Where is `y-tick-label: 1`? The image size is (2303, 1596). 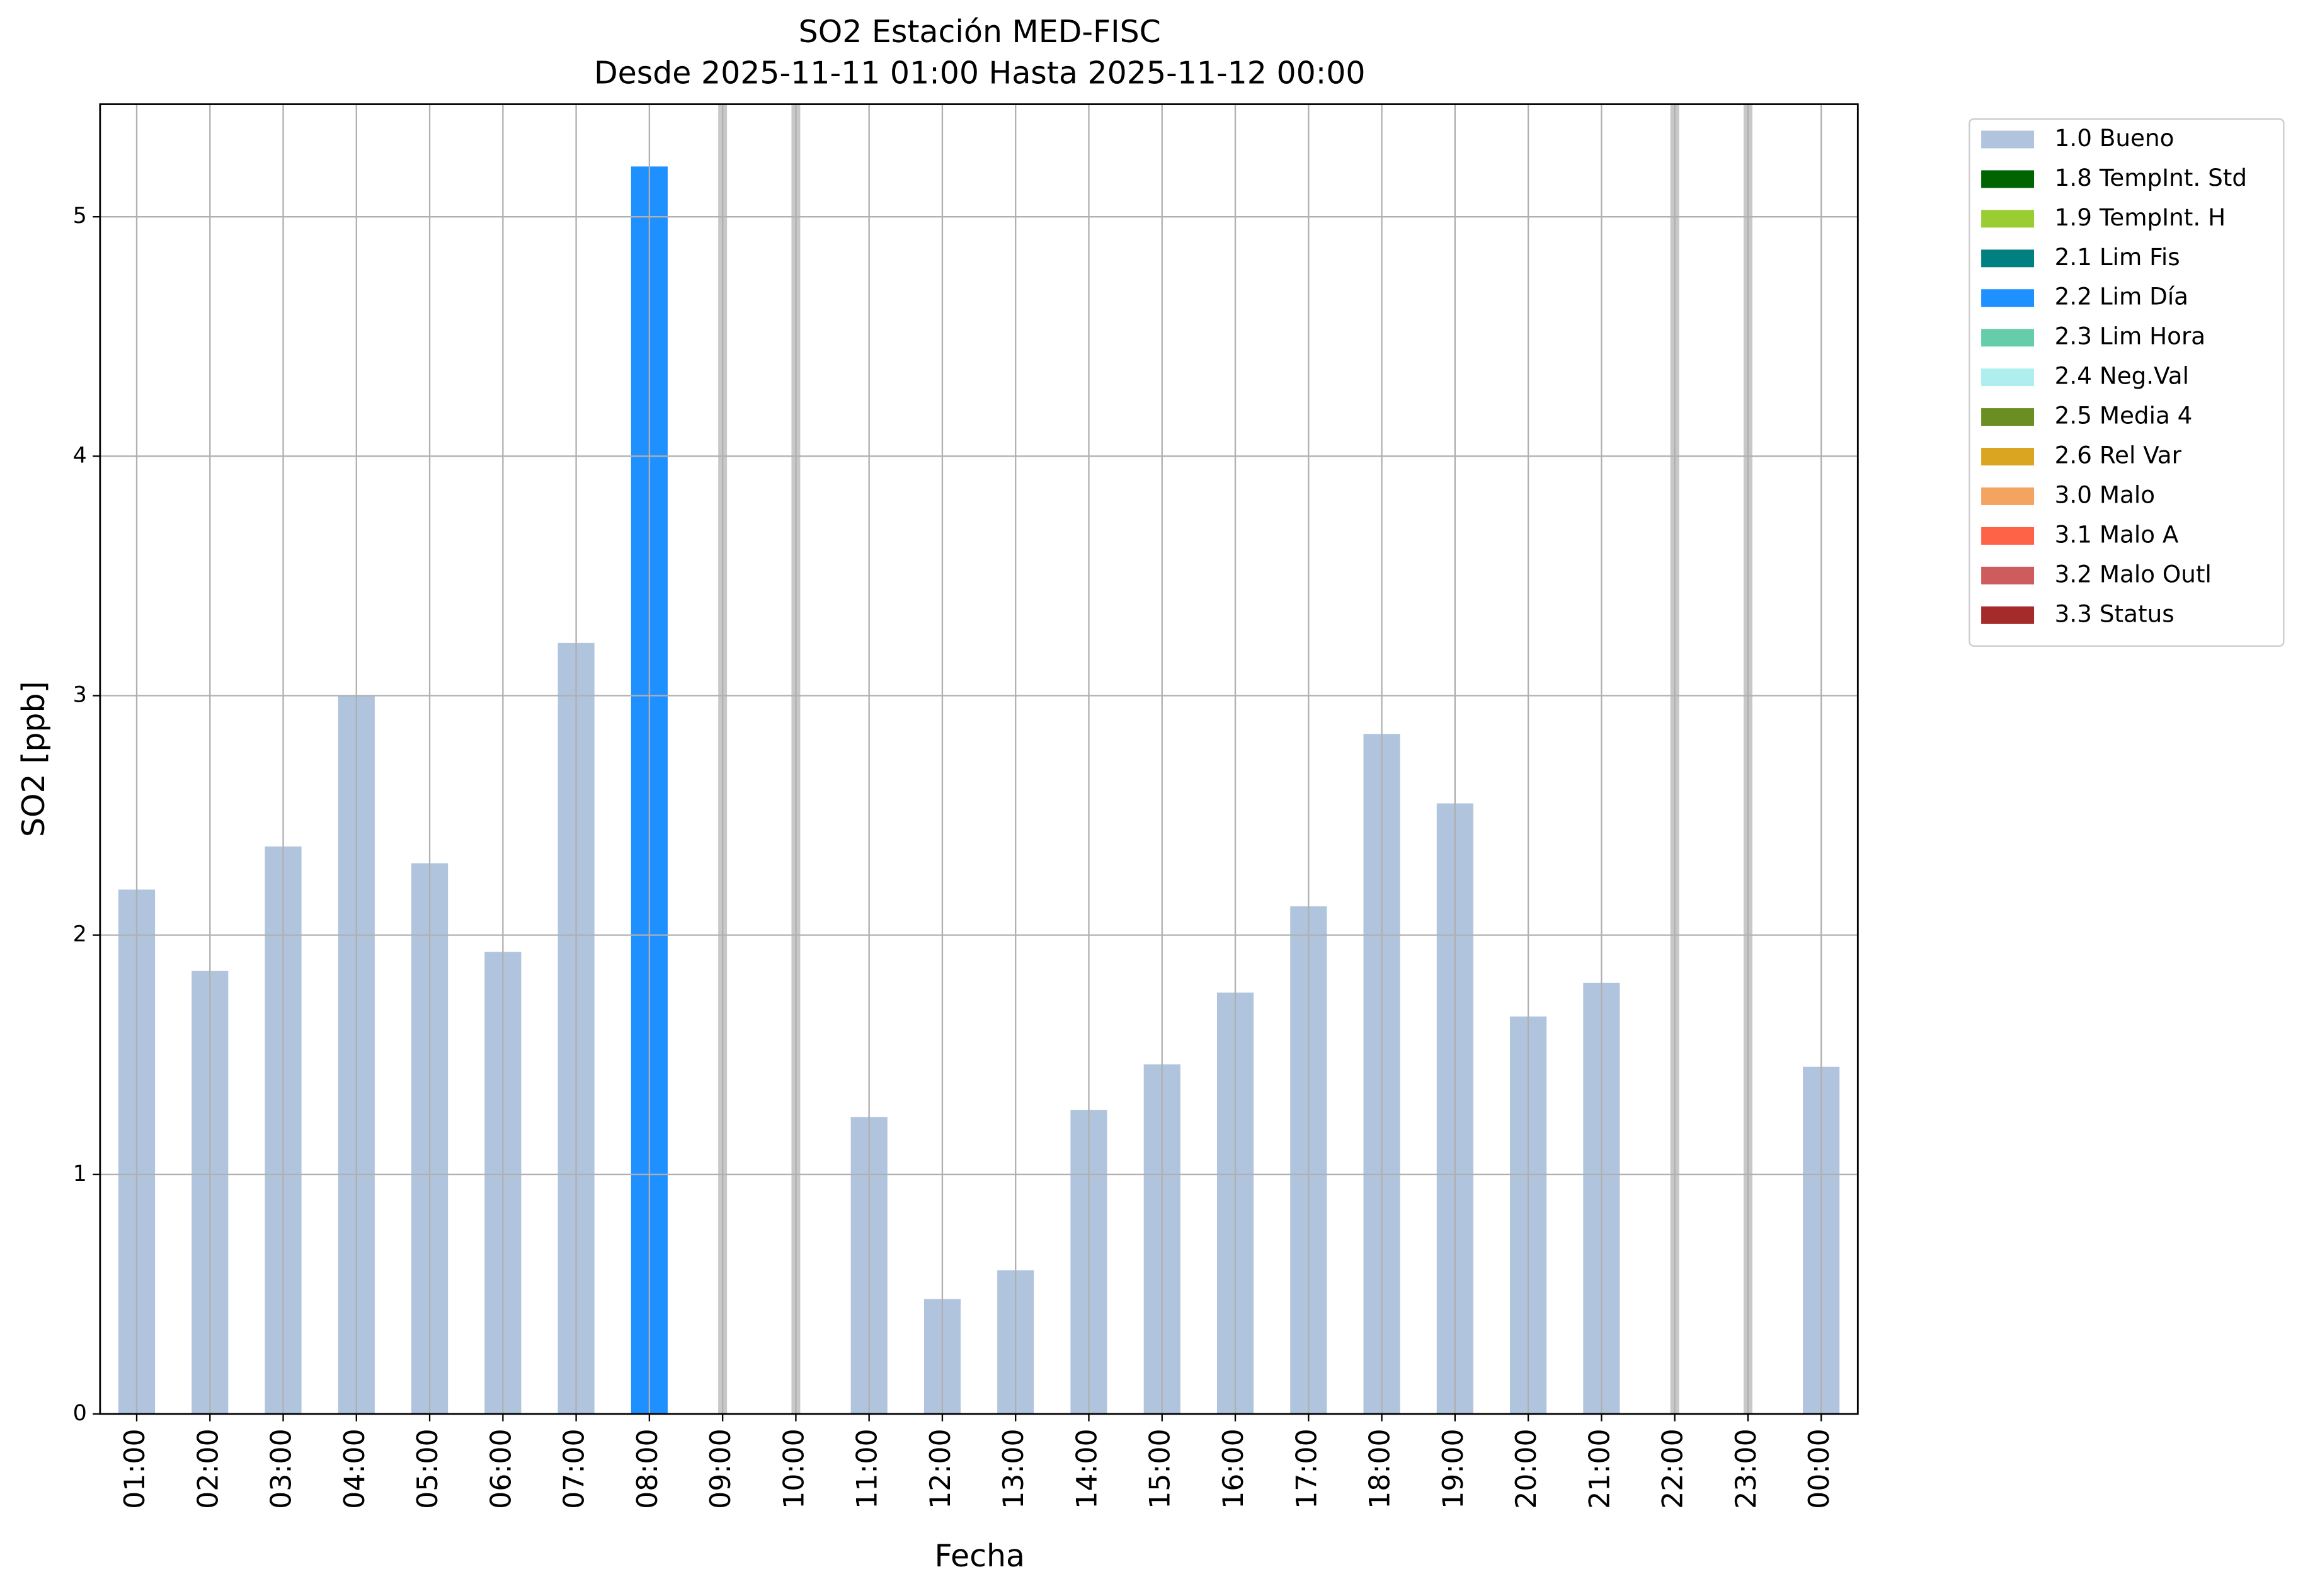 y-tick-label: 1 is located at coordinates (80, 1174).